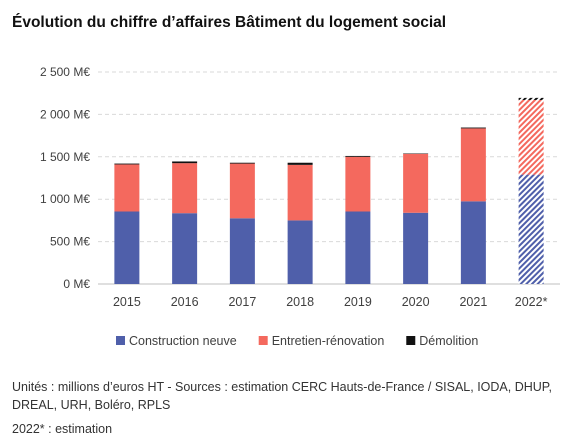  What do you see at coordinates (242, 302) in the screenshot?
I see `x-tick-label: 2017` at bounding box center [242, 302].